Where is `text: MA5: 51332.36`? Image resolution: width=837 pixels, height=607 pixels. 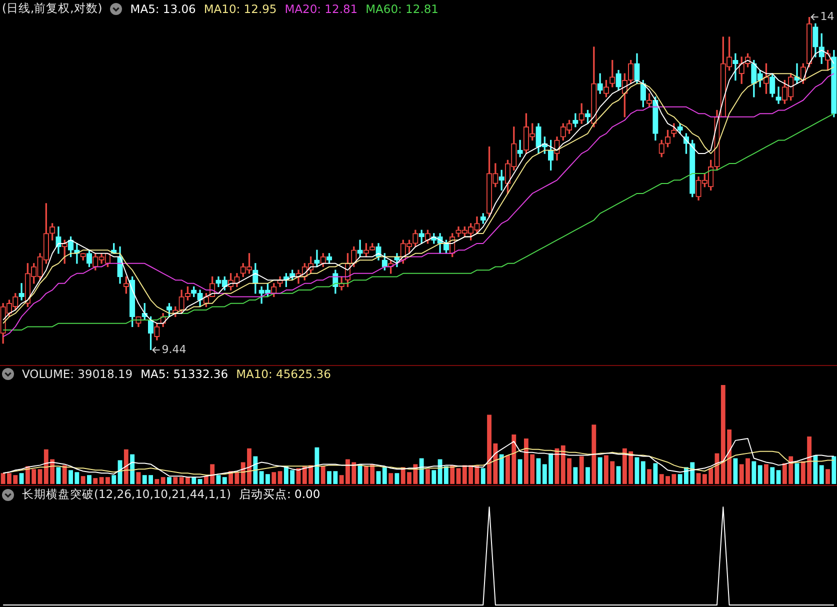 text: MA5: 51332.36 is located at coordinates (184, 374).